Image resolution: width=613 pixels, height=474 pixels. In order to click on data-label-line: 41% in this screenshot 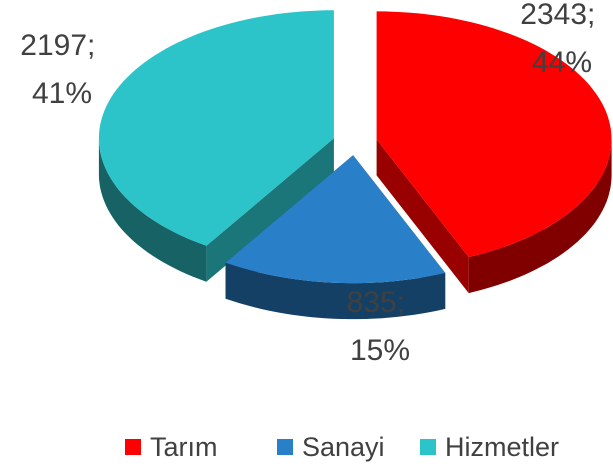, I will do `click(62, 93)`.